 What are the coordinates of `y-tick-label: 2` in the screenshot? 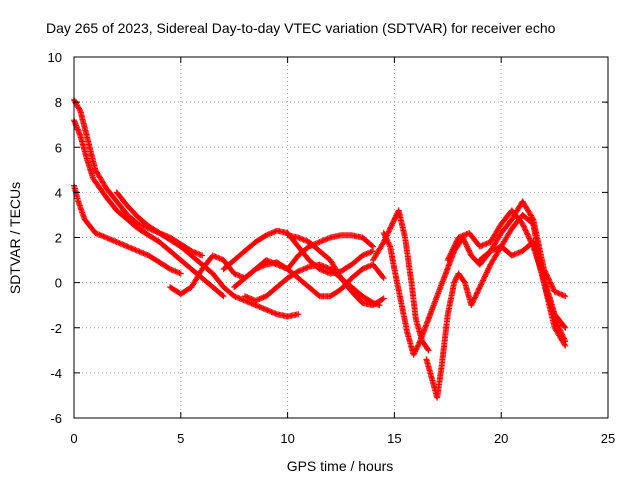 It's located at (58, 238).